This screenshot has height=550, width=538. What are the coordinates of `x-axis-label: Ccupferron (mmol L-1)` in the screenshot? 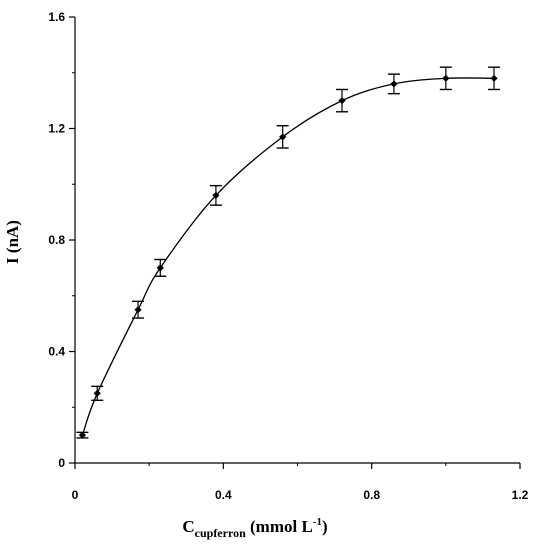 It's located at (254, 528).